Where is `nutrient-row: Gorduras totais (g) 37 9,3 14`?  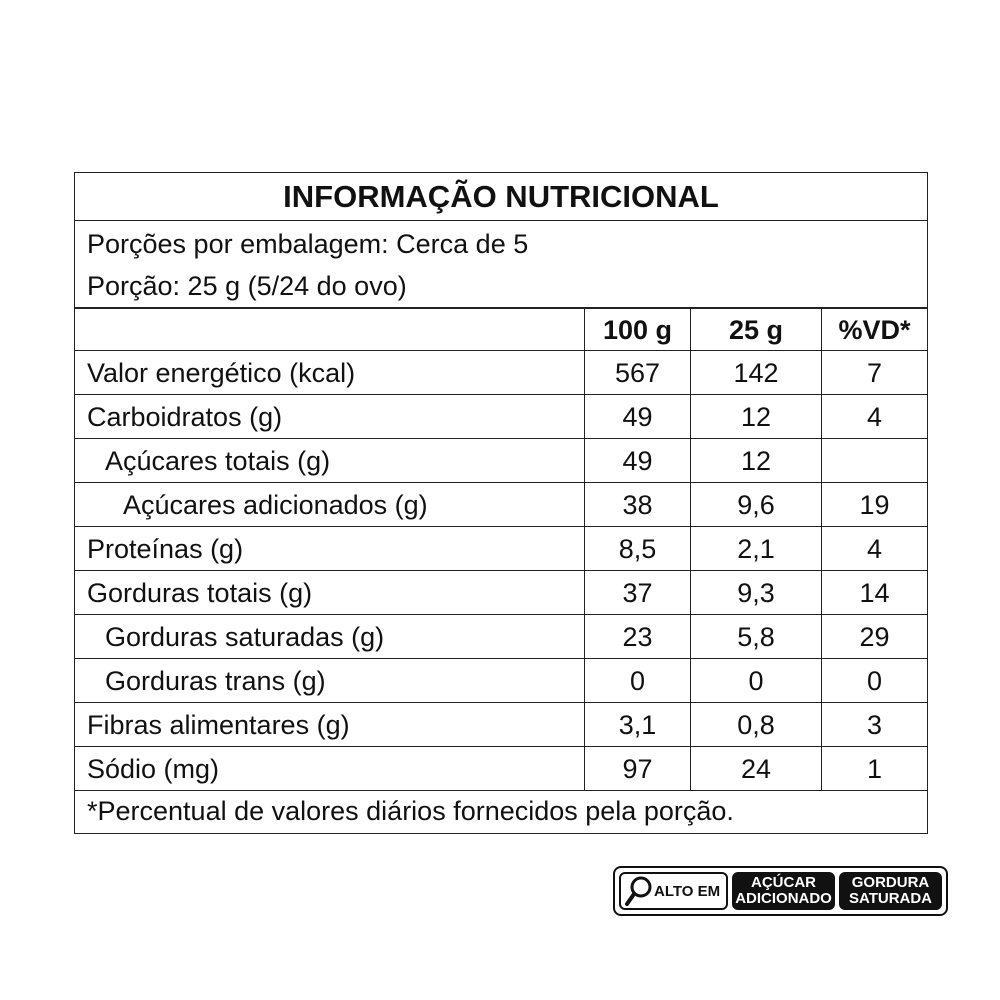 nutrient-row: Gorduras totais (g) 37 9,3 14 is located at coordinates (501, 593).